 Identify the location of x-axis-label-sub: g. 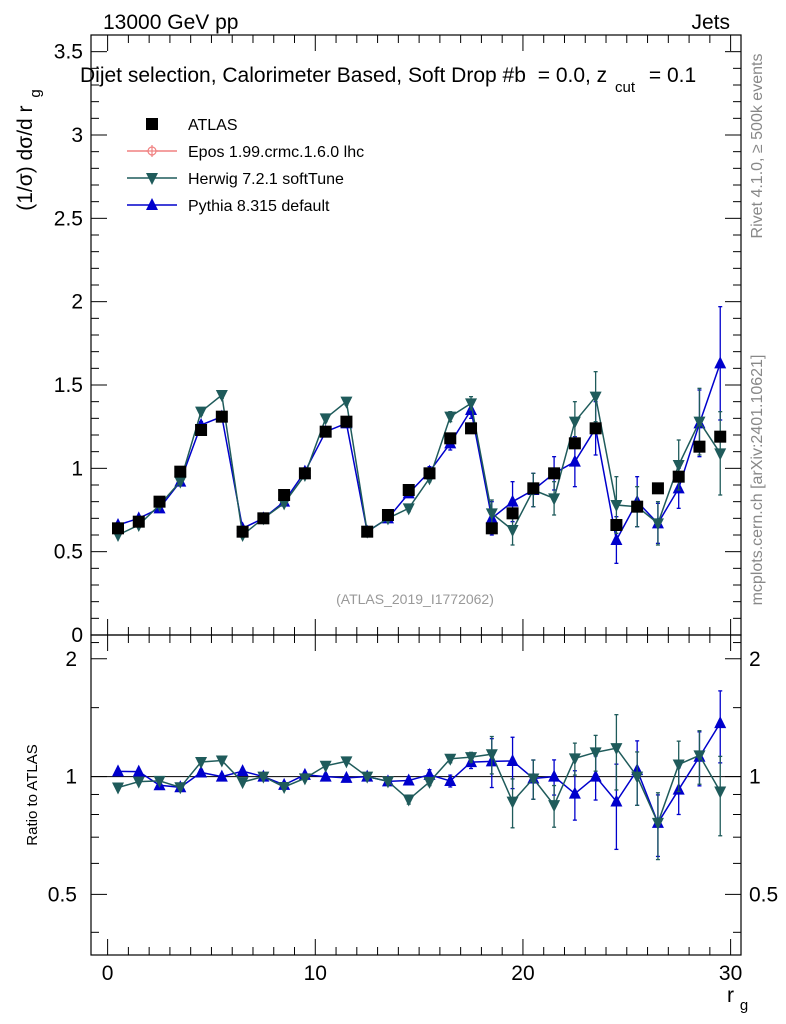
(744, 1005).